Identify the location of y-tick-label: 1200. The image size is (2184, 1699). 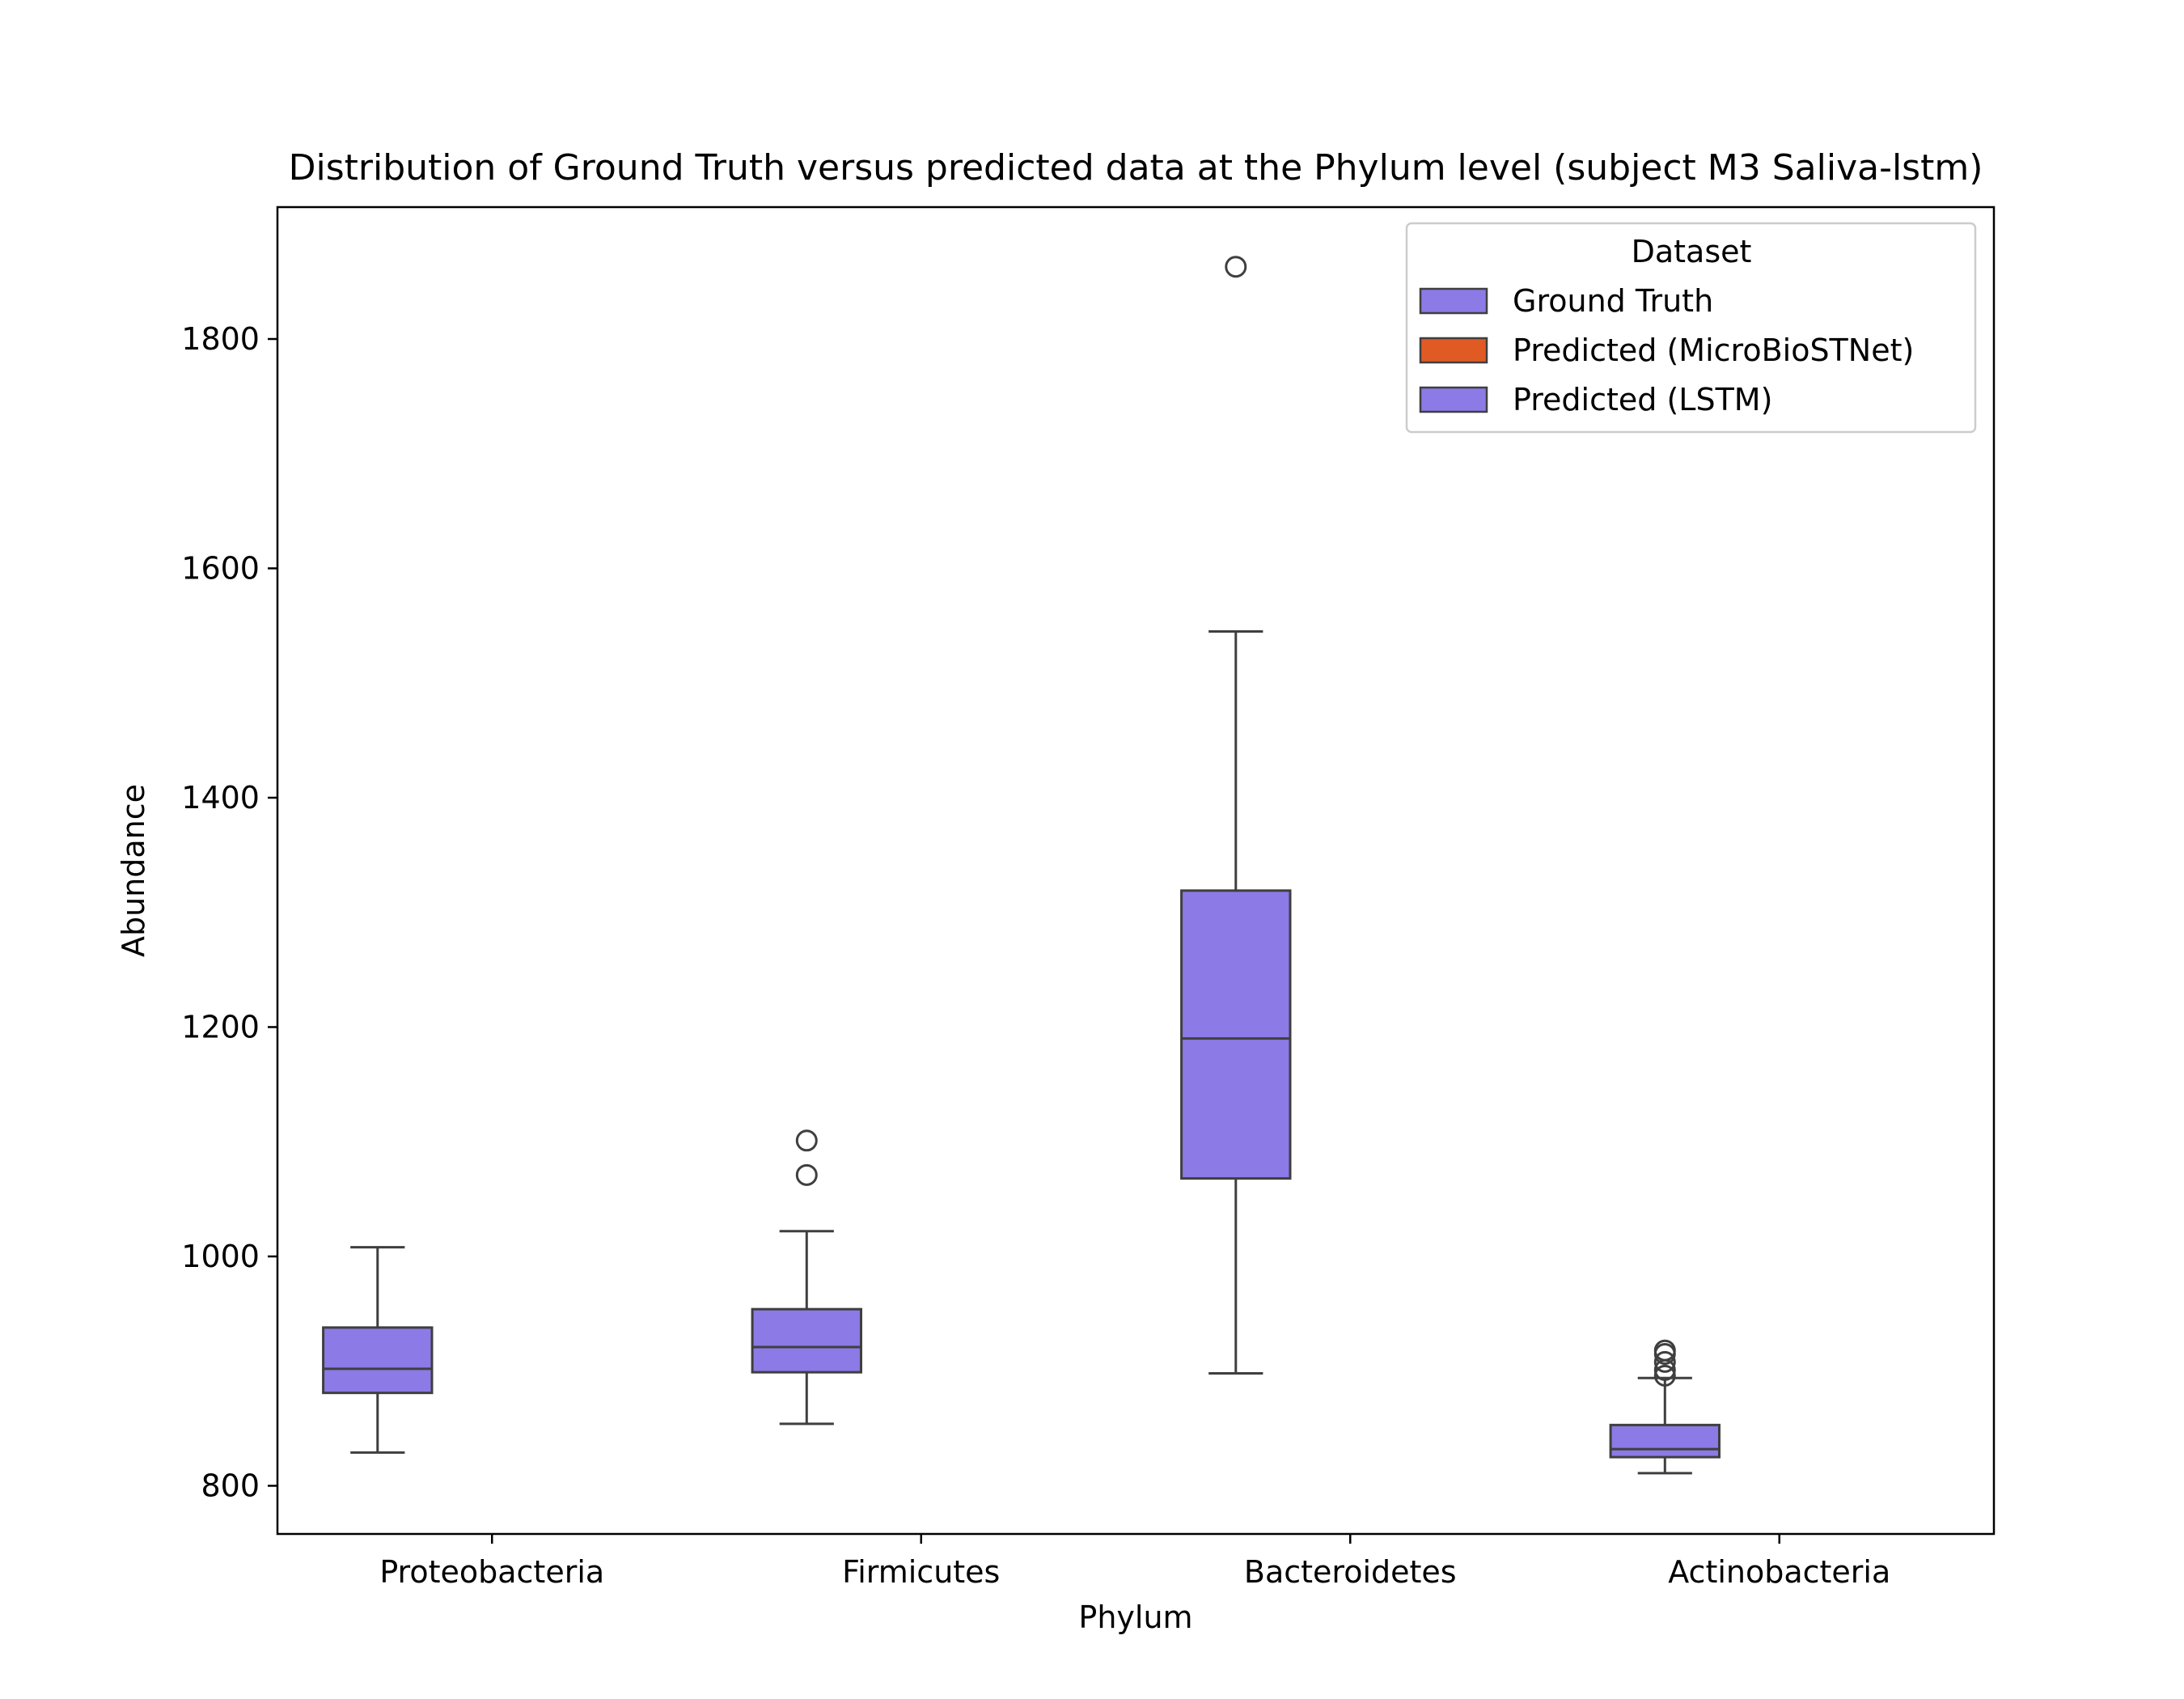
(221, 1026).